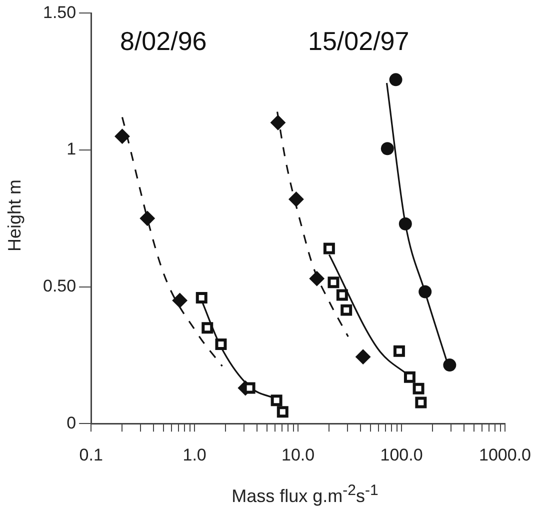 This screenshot has width=545, height=516. What do you see at coordinates (59, 12) in the screenshot?
I see `y-tick-label: 1.50` at bounding box center [59, 12].